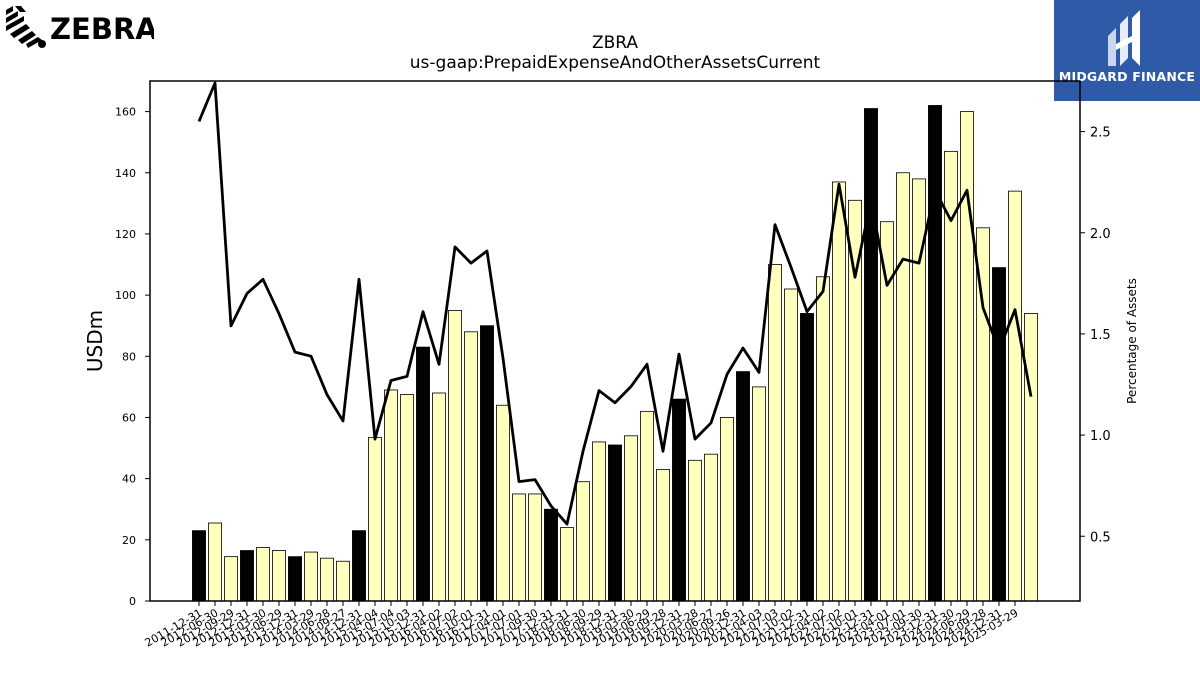  I want to click on zebra-wordmark: ZEBRA, so click(102, 29).